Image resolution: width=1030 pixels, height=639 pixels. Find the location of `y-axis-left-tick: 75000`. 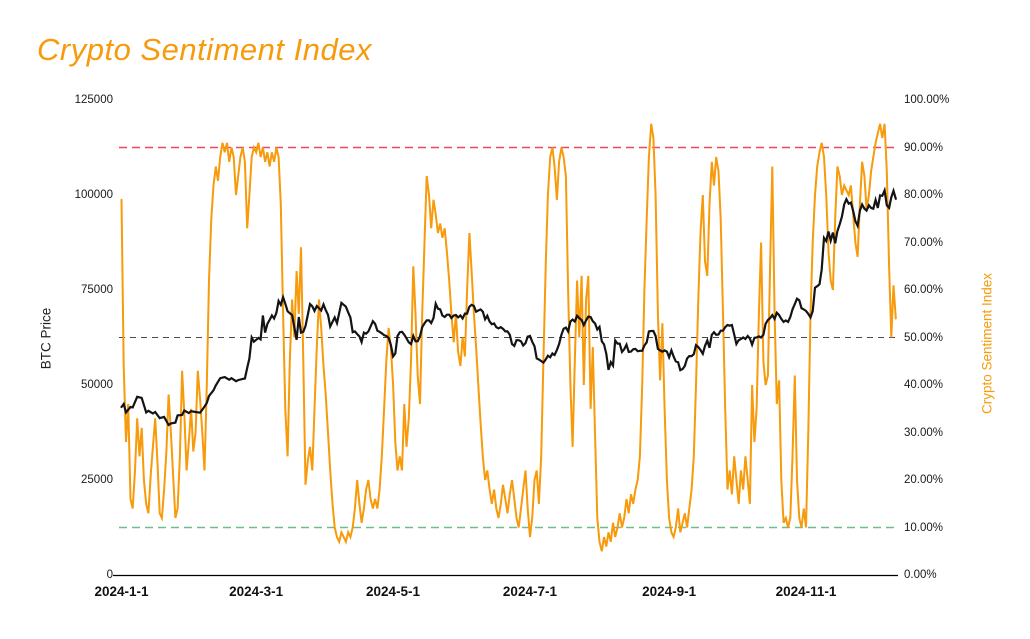

y-axis-left-tick: 75000 is located at coordinates (97, 290).